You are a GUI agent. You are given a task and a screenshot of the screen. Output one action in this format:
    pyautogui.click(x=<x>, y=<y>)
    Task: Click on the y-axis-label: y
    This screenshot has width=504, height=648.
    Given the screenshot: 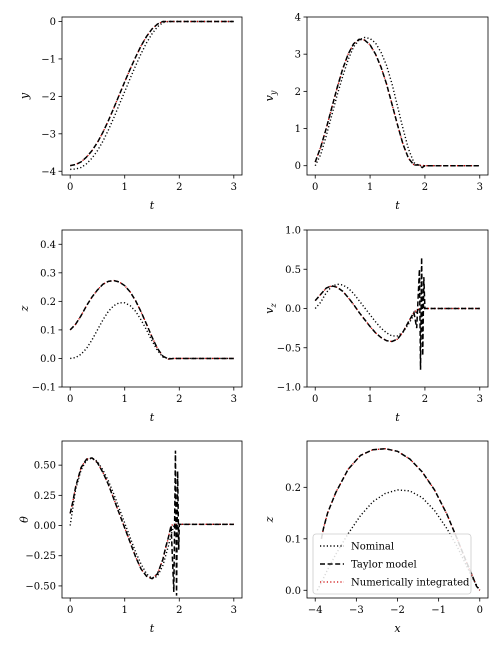 What is the action you would take?
    pyautogui.click(x=24, y=96)
    